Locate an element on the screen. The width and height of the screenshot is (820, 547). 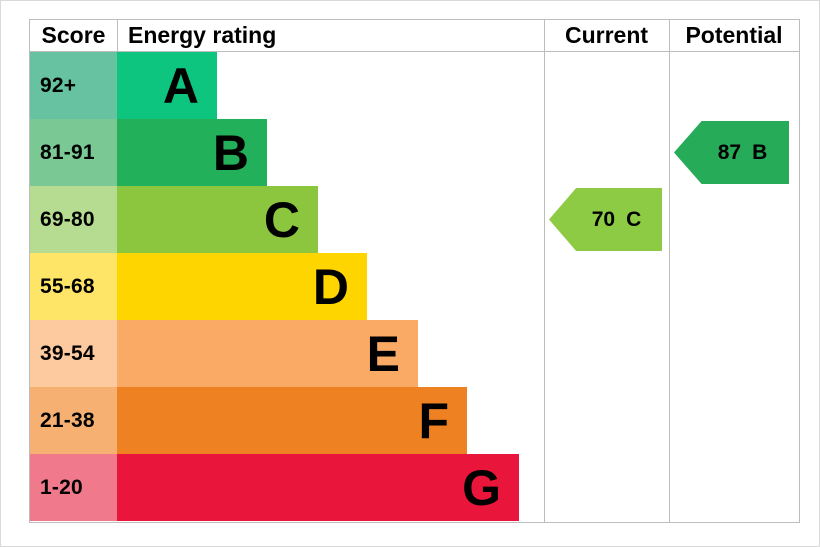
band-row-b: 81-91 B is located at coordinates (414, 152).